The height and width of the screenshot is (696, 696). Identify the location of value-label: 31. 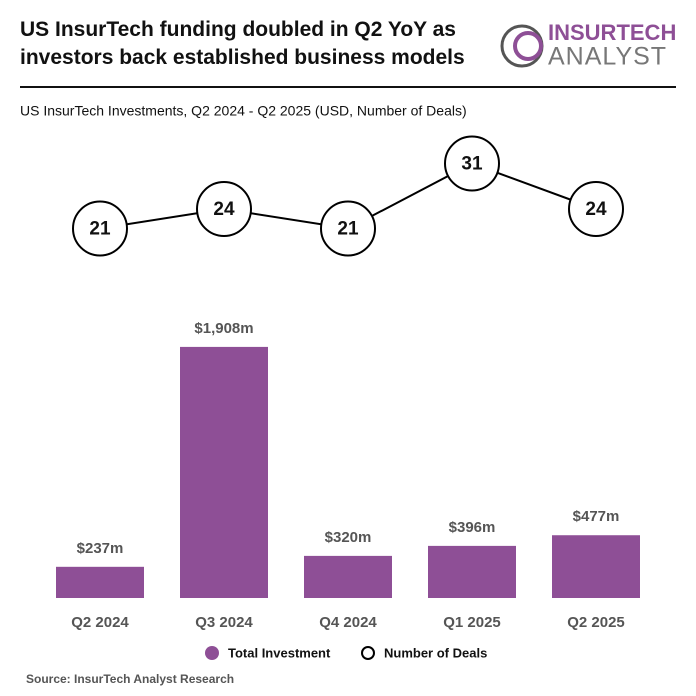
(472, 164).